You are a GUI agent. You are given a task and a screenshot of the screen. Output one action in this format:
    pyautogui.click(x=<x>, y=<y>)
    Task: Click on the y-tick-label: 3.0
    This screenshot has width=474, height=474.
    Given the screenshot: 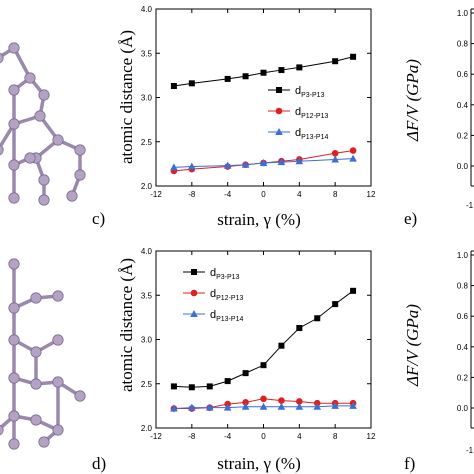 What is the action you would take?
    pyautogui.click(x=147, y=340)
    